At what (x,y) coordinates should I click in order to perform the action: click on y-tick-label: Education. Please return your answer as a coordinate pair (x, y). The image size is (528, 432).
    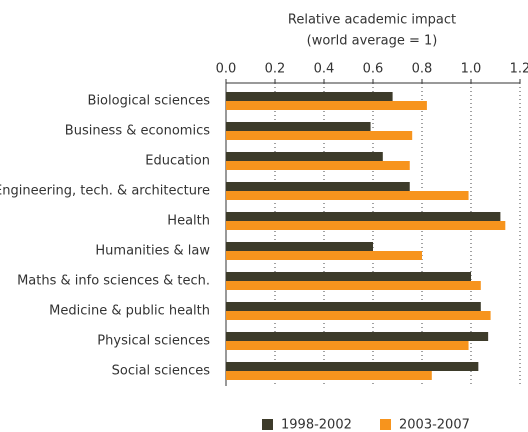
    Looking at the image, I should click on (177, 161).